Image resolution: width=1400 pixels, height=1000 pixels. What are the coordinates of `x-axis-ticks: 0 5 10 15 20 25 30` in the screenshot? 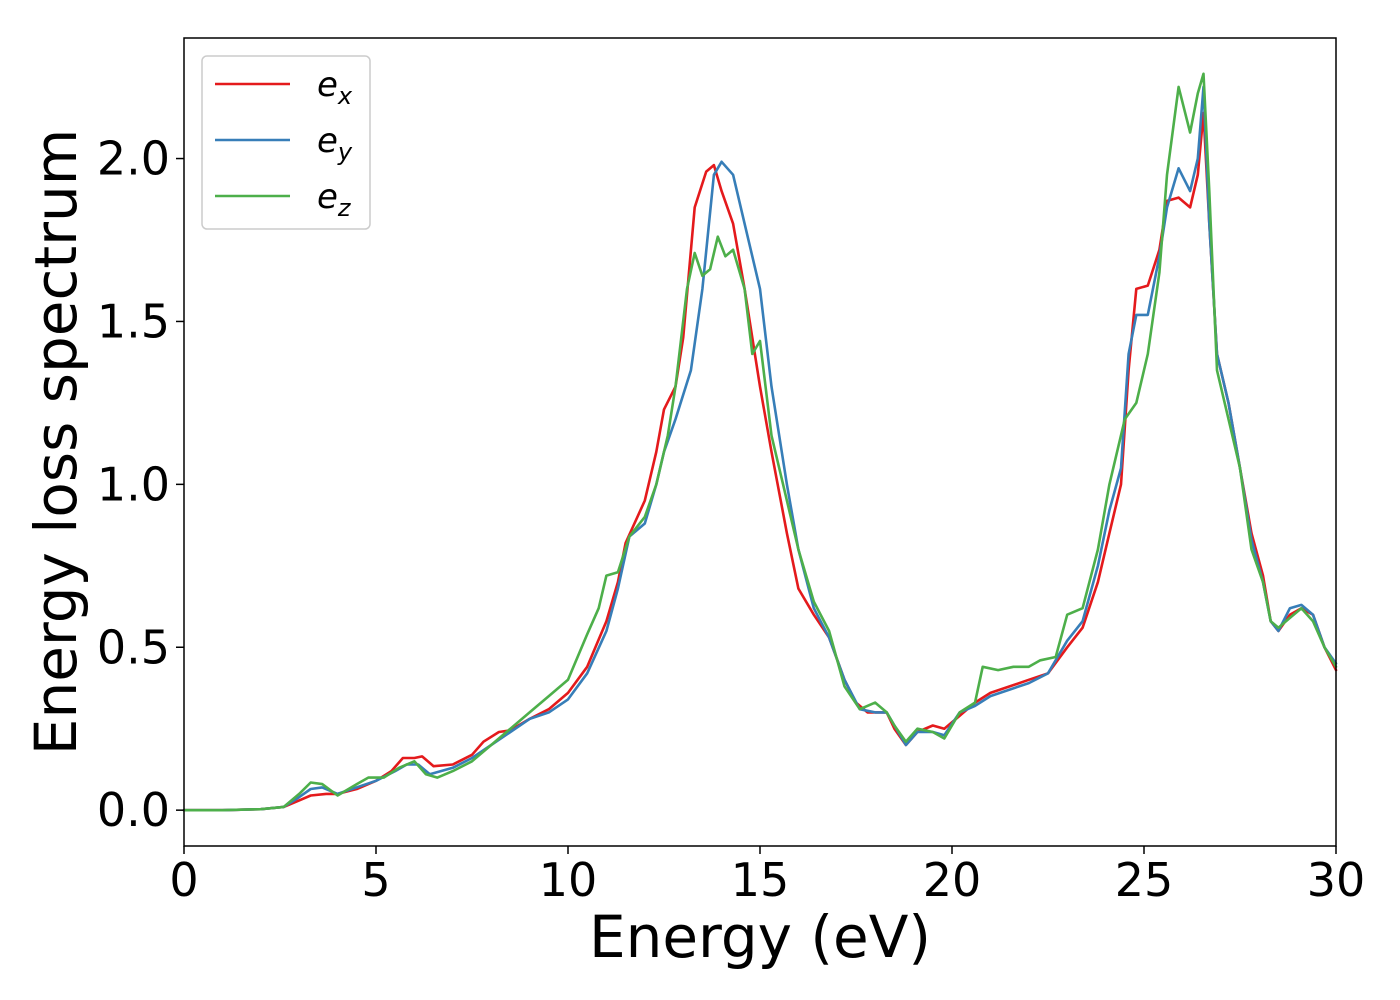 It's located at (767, 876).